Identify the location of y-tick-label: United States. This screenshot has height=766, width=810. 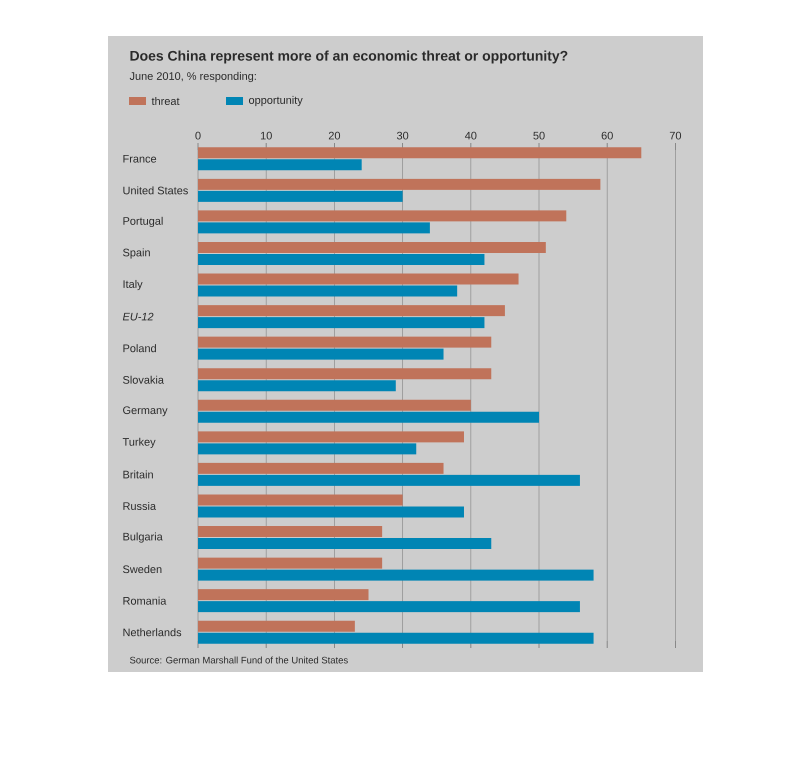
(155, 190).